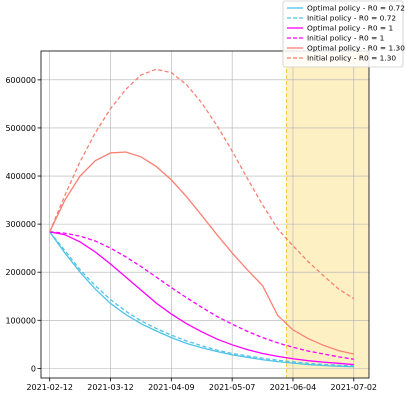 Image resolution: width=406 pixels, height=394 pixels. I want to click on legend-label: Initial policy - R0 = 1, so click(346, 38).